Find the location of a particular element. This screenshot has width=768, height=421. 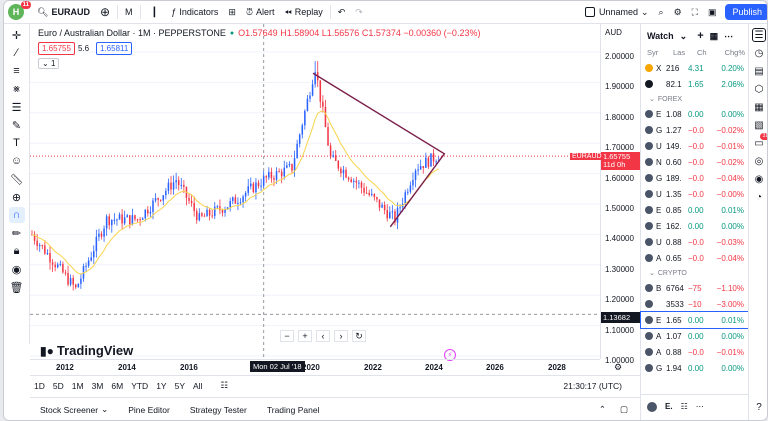

streams-icon: ◉ is located at coordinates (759, 179).